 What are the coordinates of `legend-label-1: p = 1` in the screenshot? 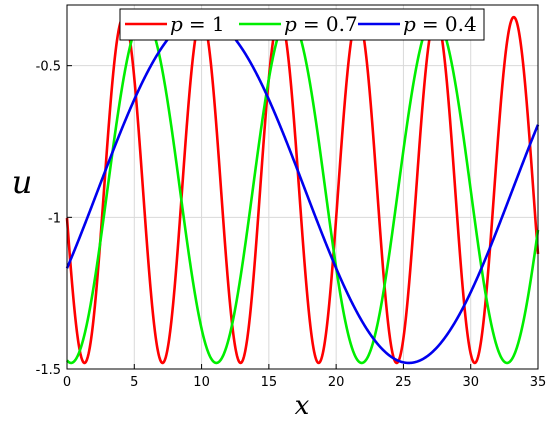 It's located at (197, 24).